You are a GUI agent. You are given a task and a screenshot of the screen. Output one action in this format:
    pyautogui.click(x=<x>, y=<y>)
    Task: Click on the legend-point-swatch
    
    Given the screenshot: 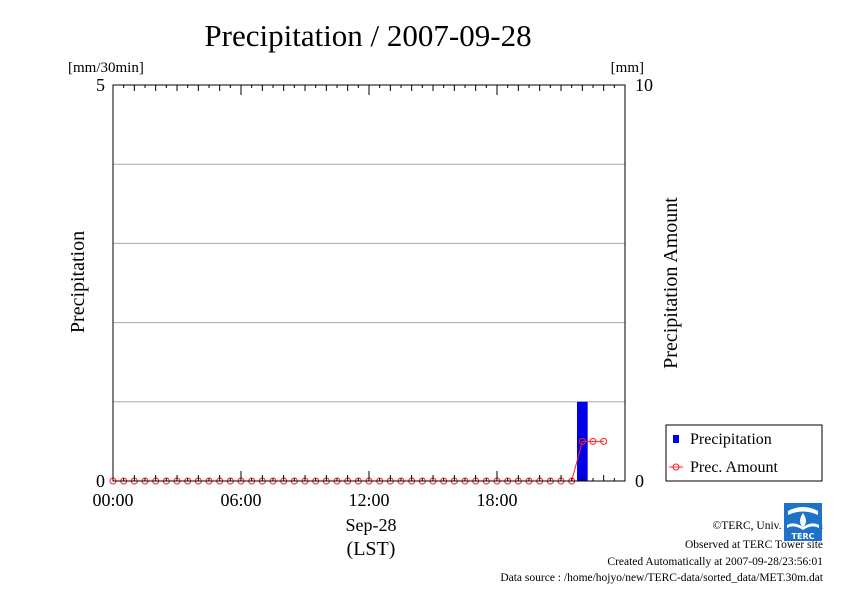 What is the action you would take?
    pyautogui.click(x=676, y=467)
    